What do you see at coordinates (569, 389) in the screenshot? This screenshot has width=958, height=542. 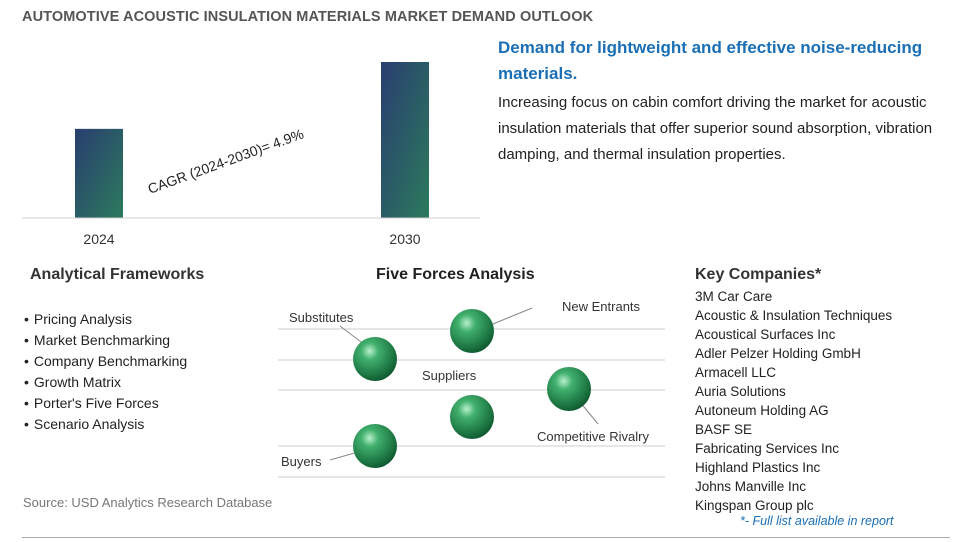 I see `competitive-rivalry-sphere` at bounding box center [569, 389].